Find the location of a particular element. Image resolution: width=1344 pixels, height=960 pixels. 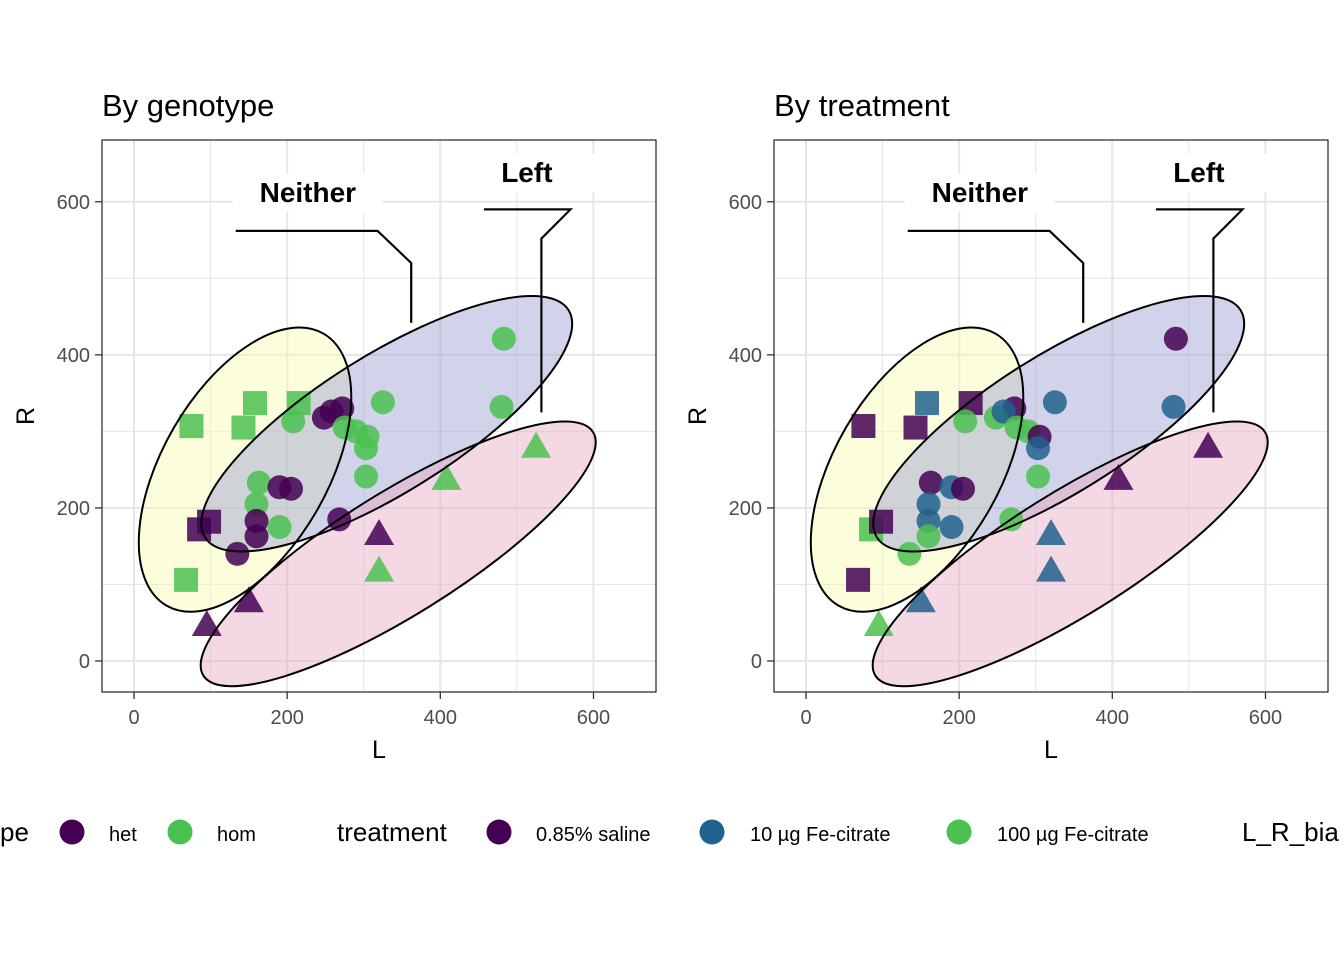

legend-key-het is located at coordinates (72, 832).